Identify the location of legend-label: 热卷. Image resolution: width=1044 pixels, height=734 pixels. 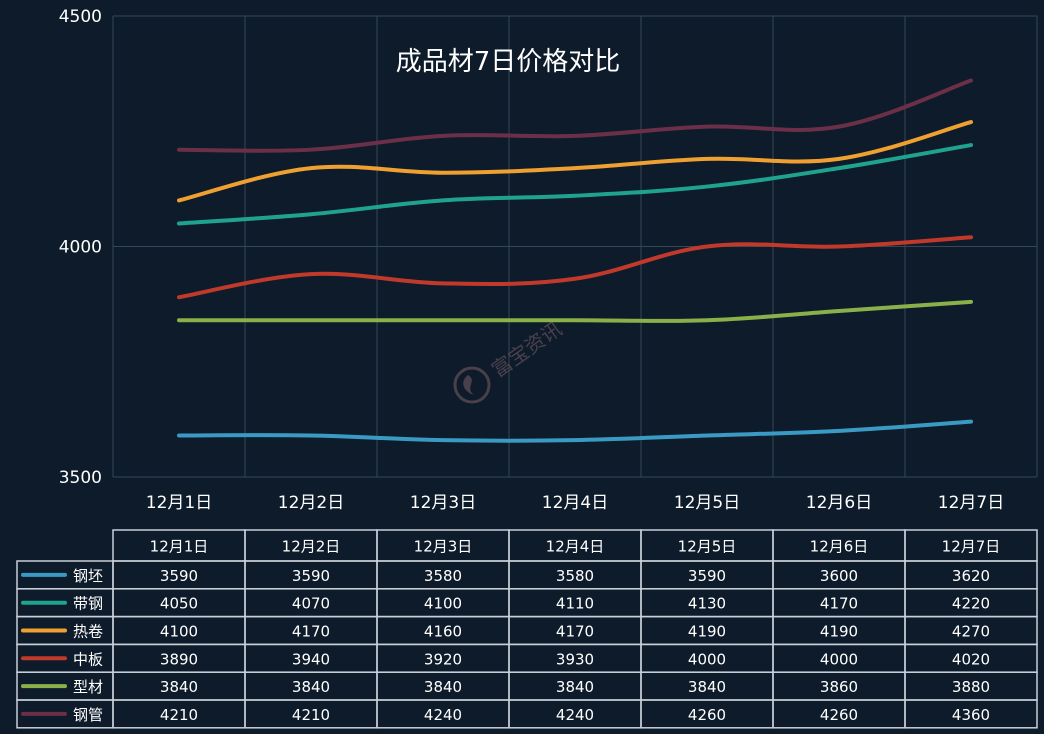
(88, 632).